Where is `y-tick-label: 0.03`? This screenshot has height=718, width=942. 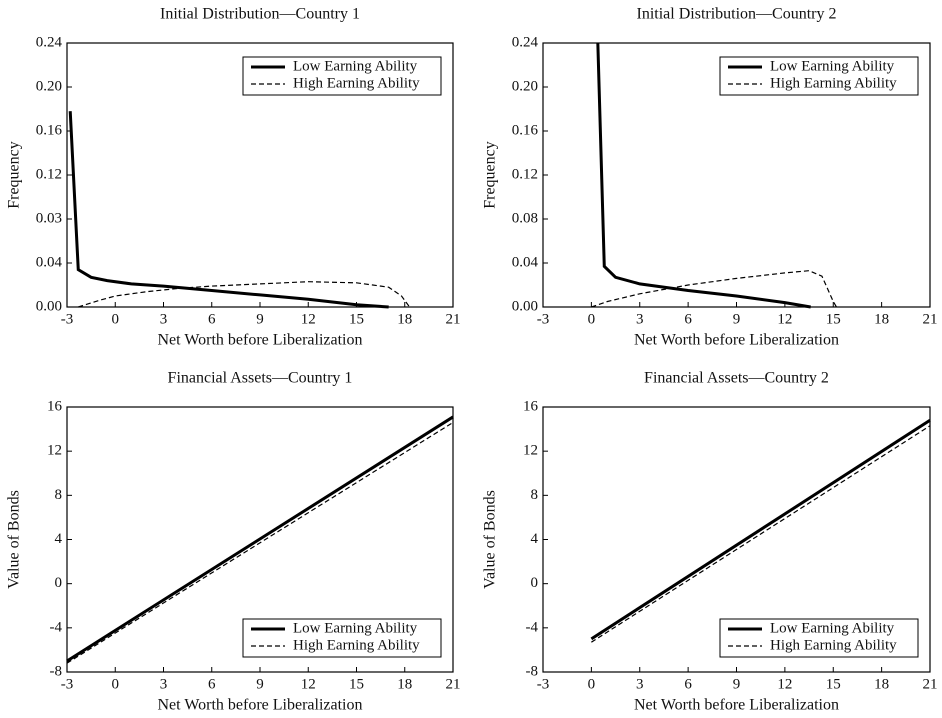
y-tick-label: 0.03 is located at coordinates (49, 218).